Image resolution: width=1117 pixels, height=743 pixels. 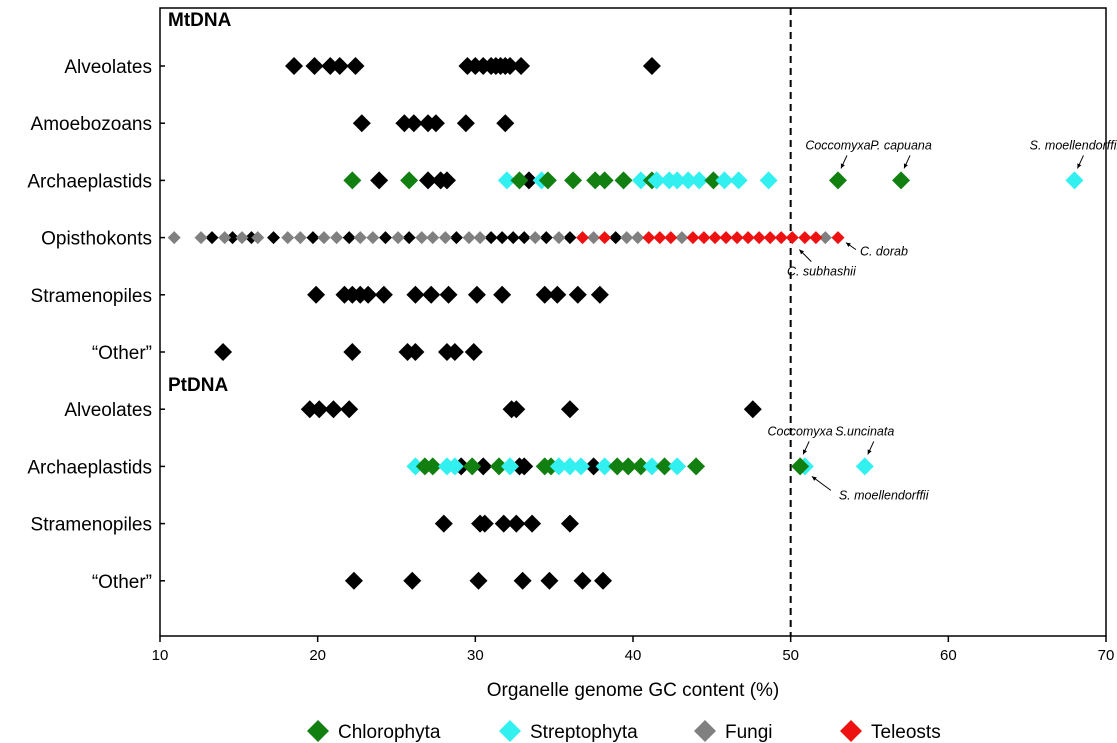 I want to click on legend-label-teleosts: Teleosts, so click(x=906, y=732).